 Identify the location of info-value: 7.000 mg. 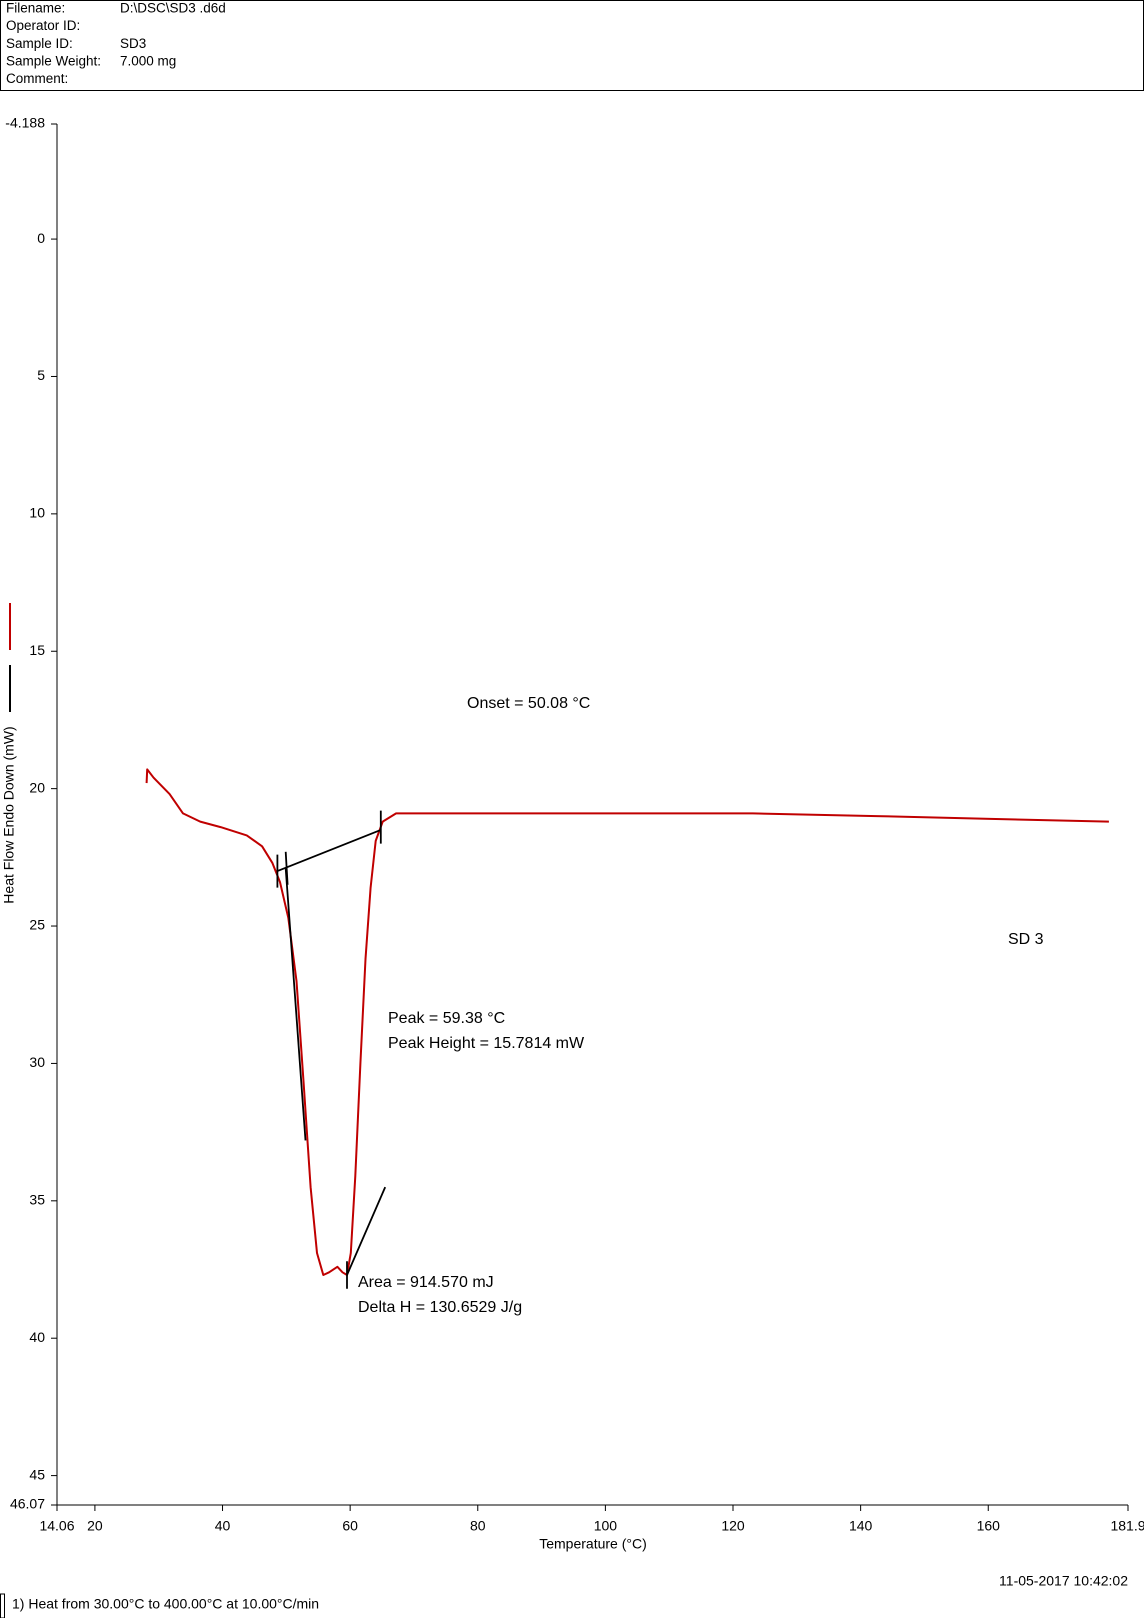
(148, 60).